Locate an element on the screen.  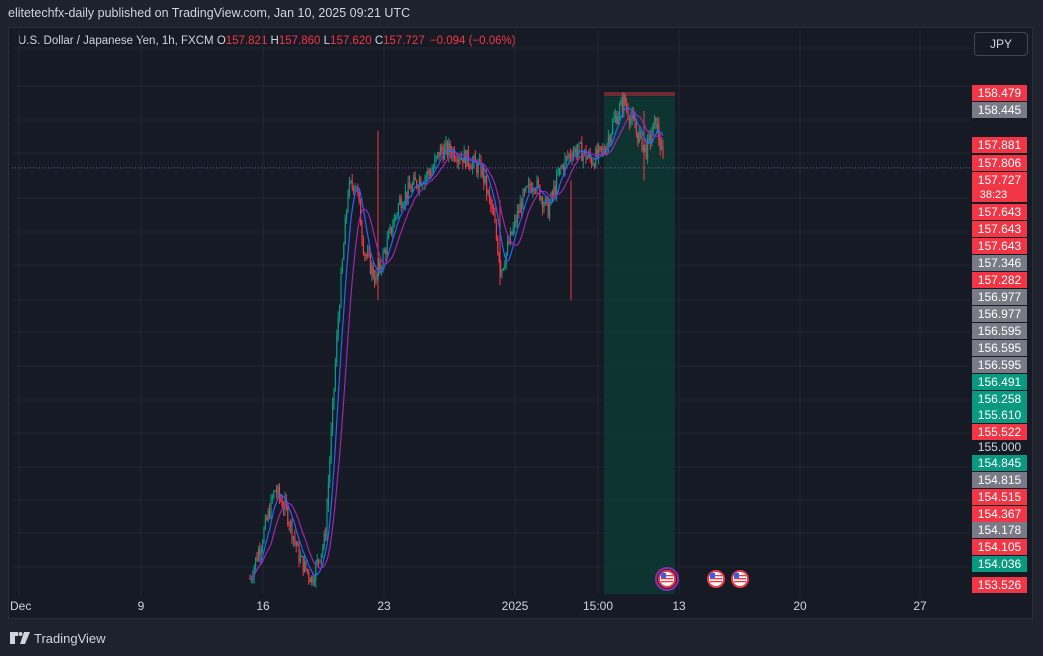
footer-brand: TradingView is located at coordinates (58, 638).